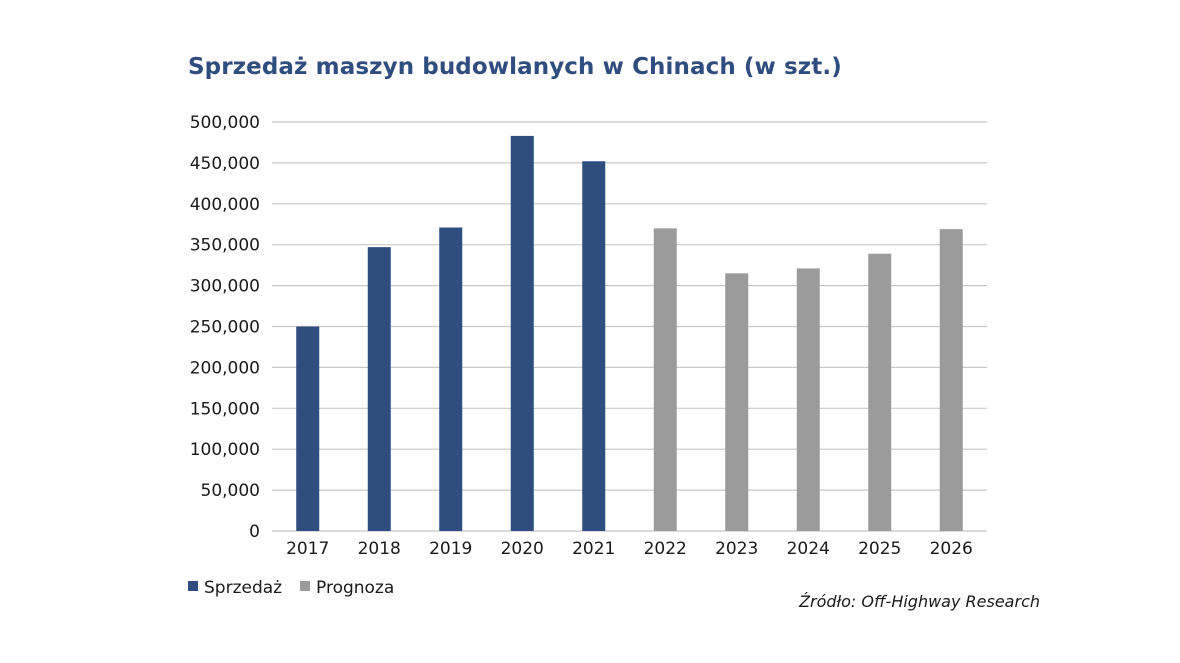  What do you see at coordinates (736, 549) in the screenshot?
I see `x-tick-label: 2023` at bounding box center [736, 549].